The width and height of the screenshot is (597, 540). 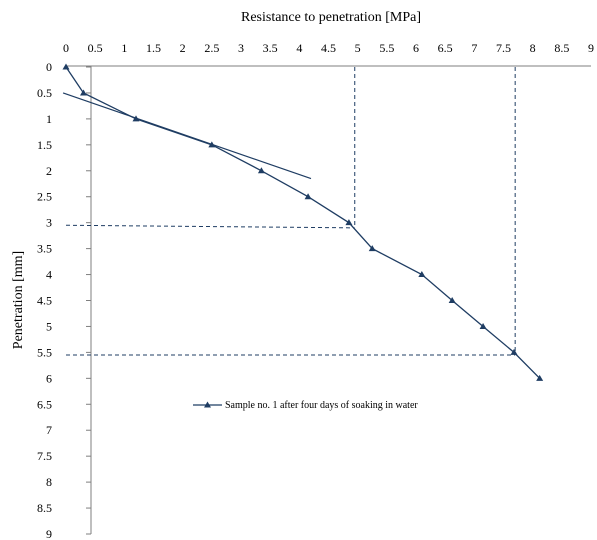 What do you see at coordinates (44, 249) in the screenshot?
I see `y-tick-label: 3.5` at bounding box center [44, 249].